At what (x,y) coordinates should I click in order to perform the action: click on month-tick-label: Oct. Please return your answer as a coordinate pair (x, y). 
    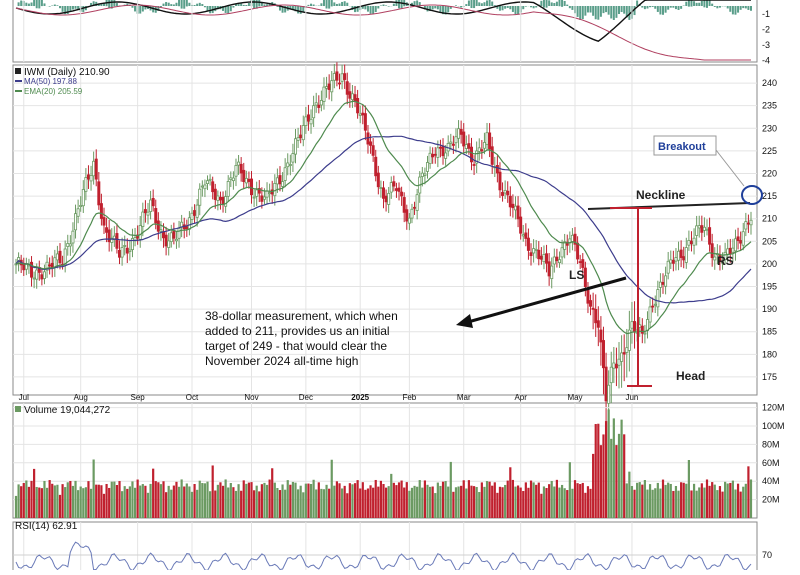
    Looking at the image, I should click on (192, 397).